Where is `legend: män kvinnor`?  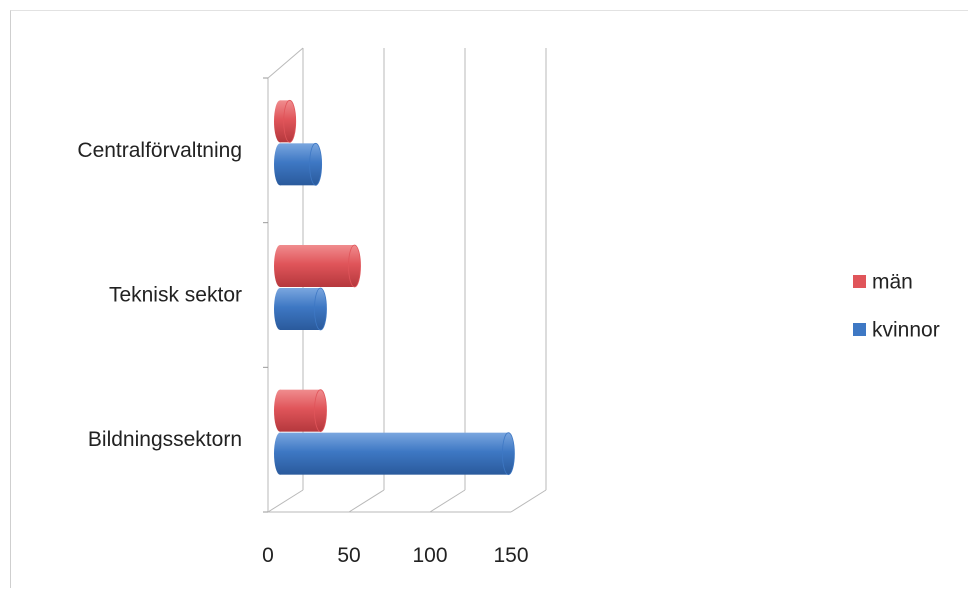 legend: män kvinnor is located at coordinates (896, 306).